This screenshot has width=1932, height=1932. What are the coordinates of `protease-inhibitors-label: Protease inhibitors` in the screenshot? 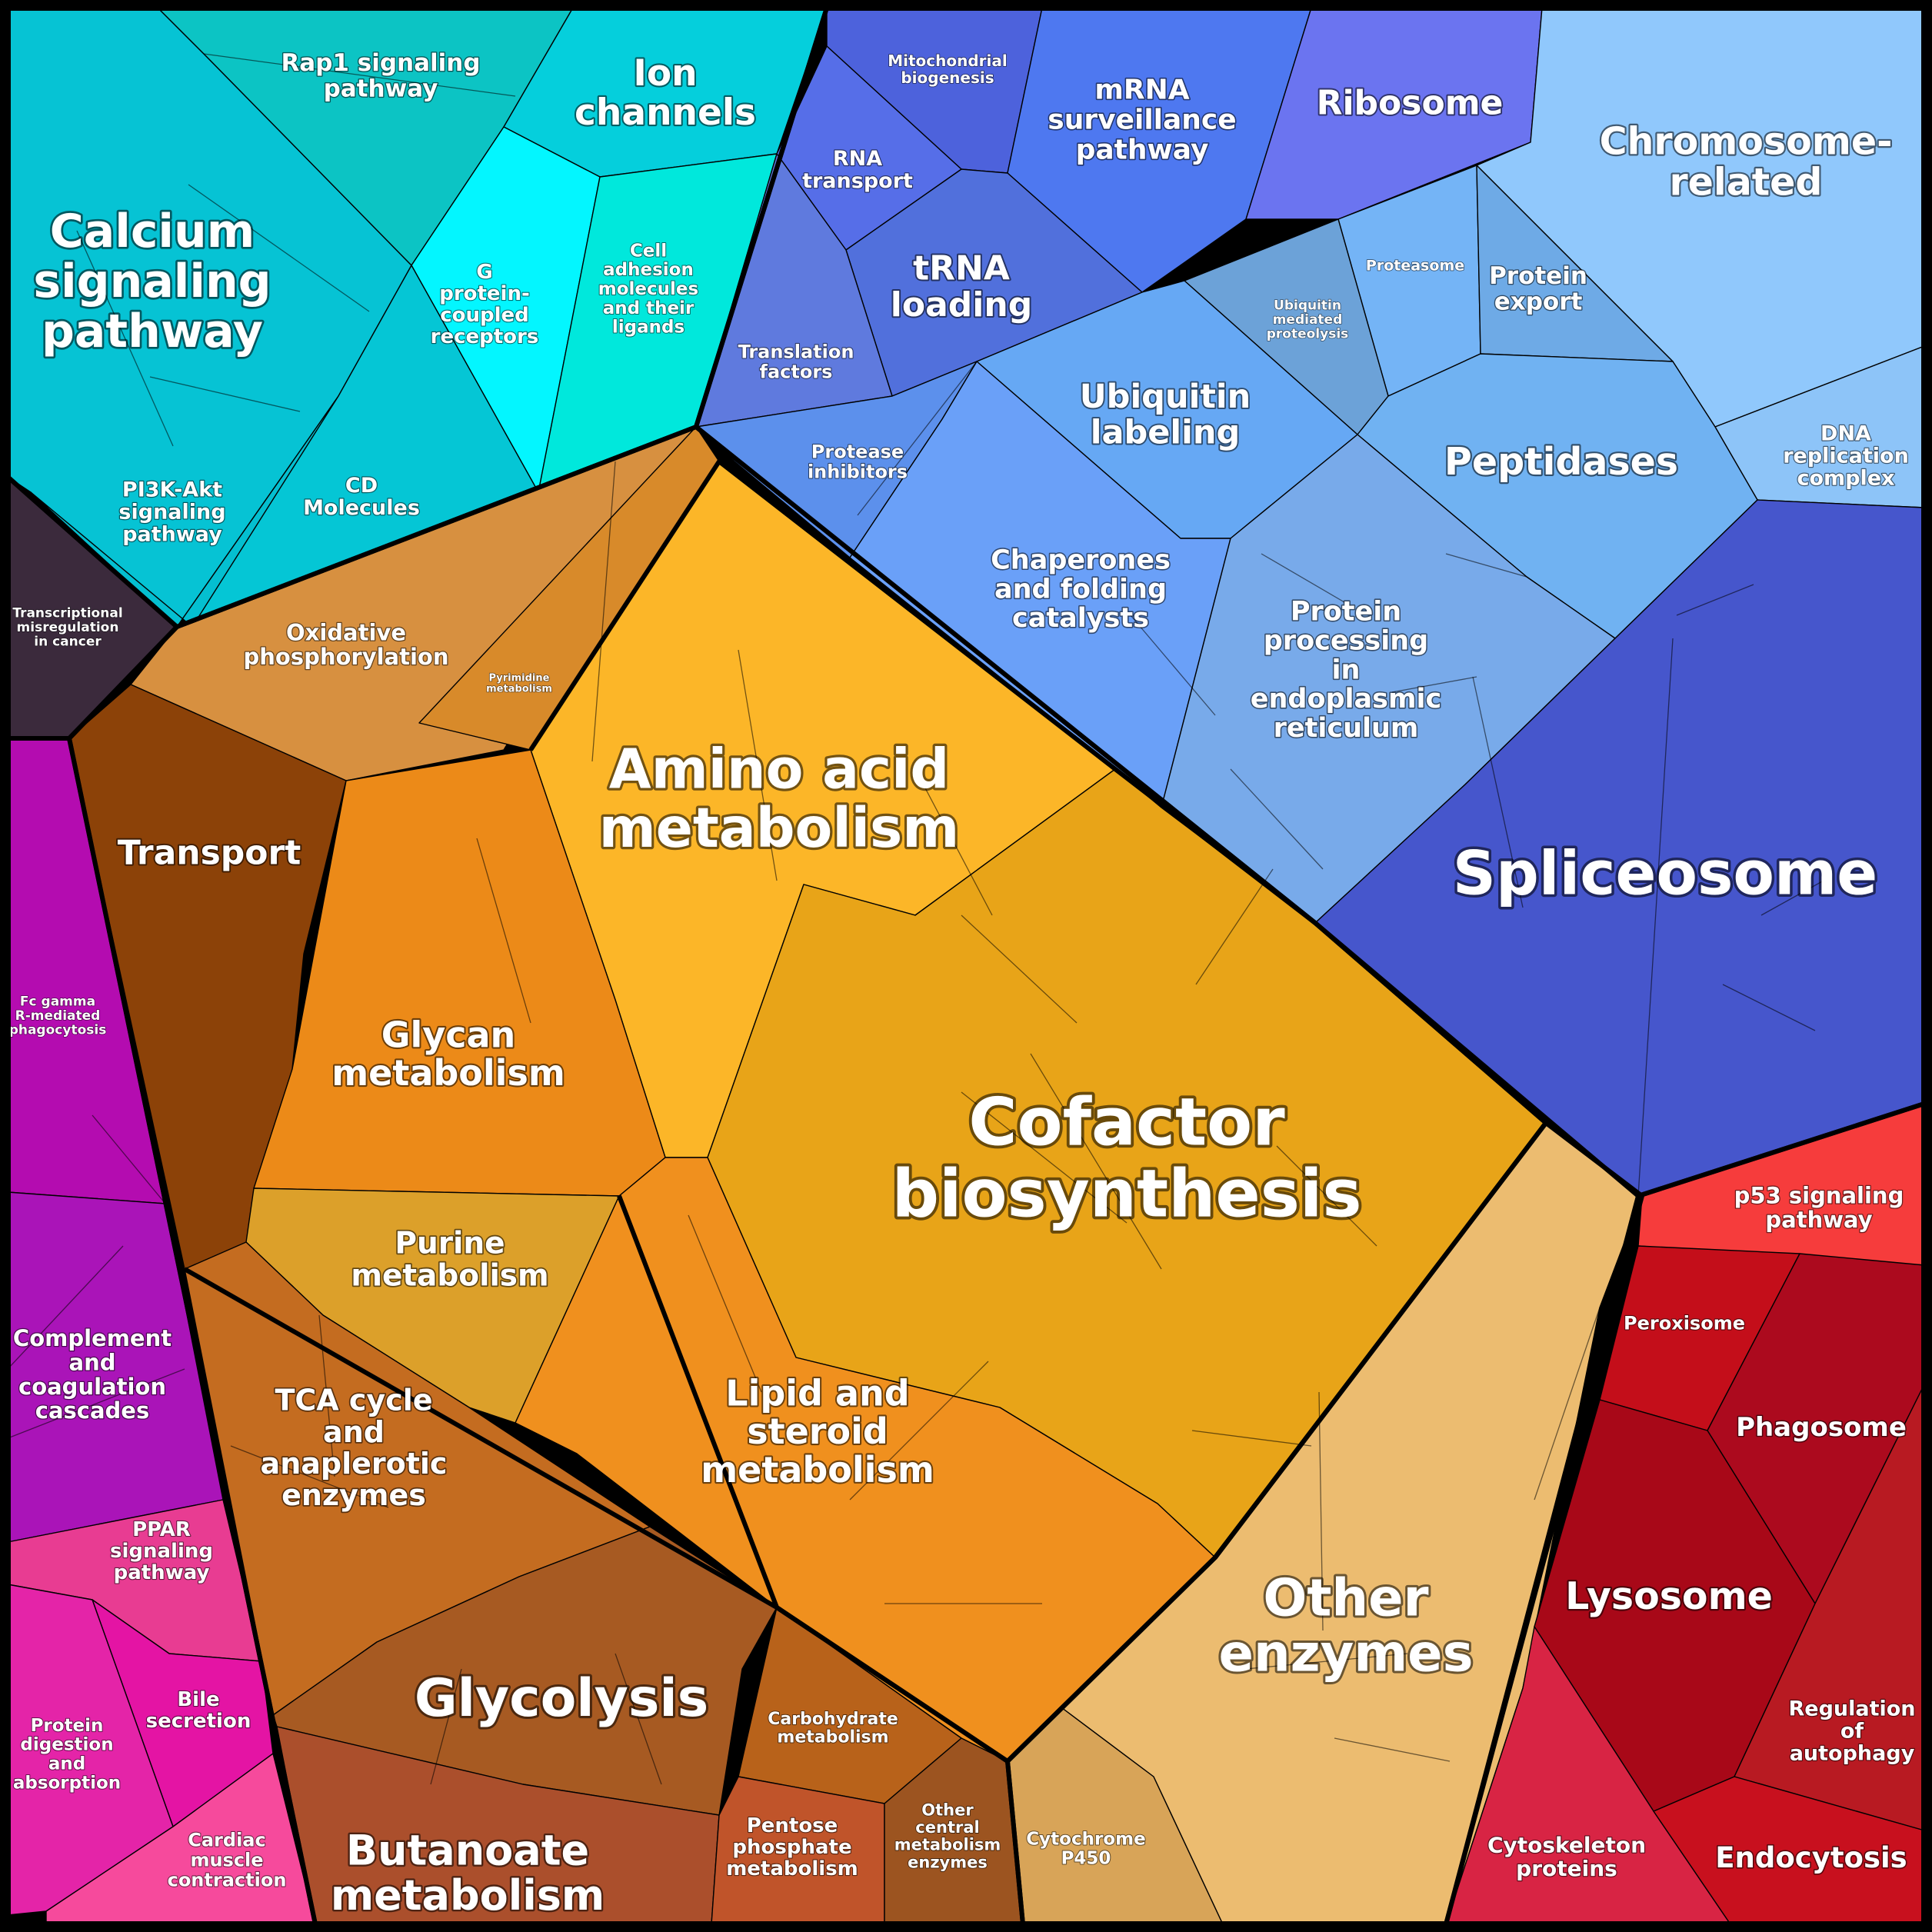 It's located at (858, 461).